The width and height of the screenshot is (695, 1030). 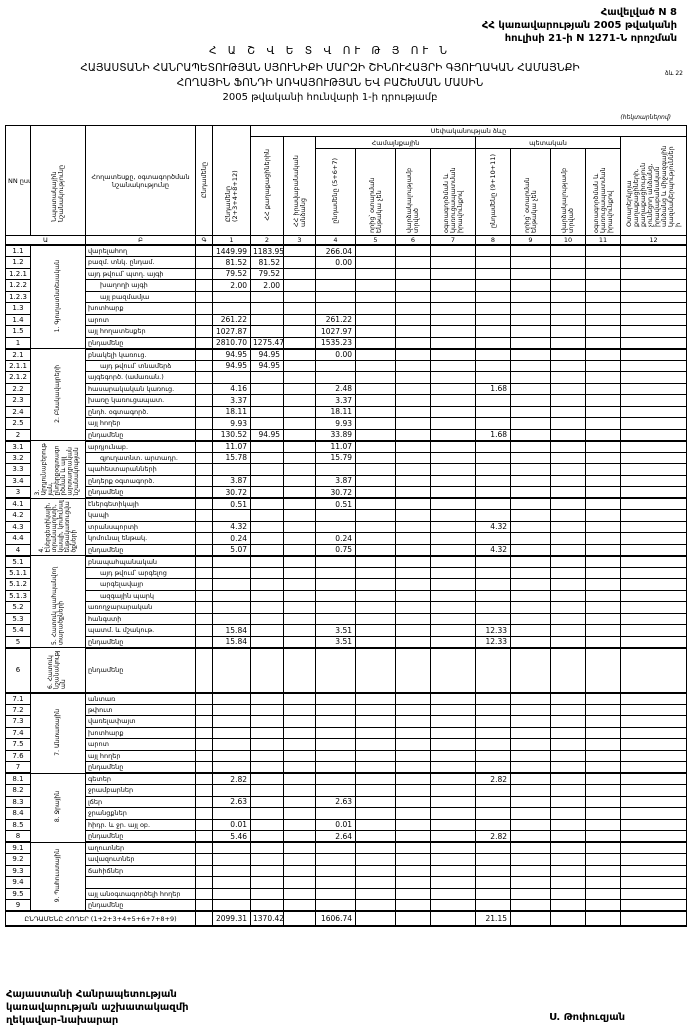 I want to click on header-nn: NN ըստ, so click(x=18, y=180).